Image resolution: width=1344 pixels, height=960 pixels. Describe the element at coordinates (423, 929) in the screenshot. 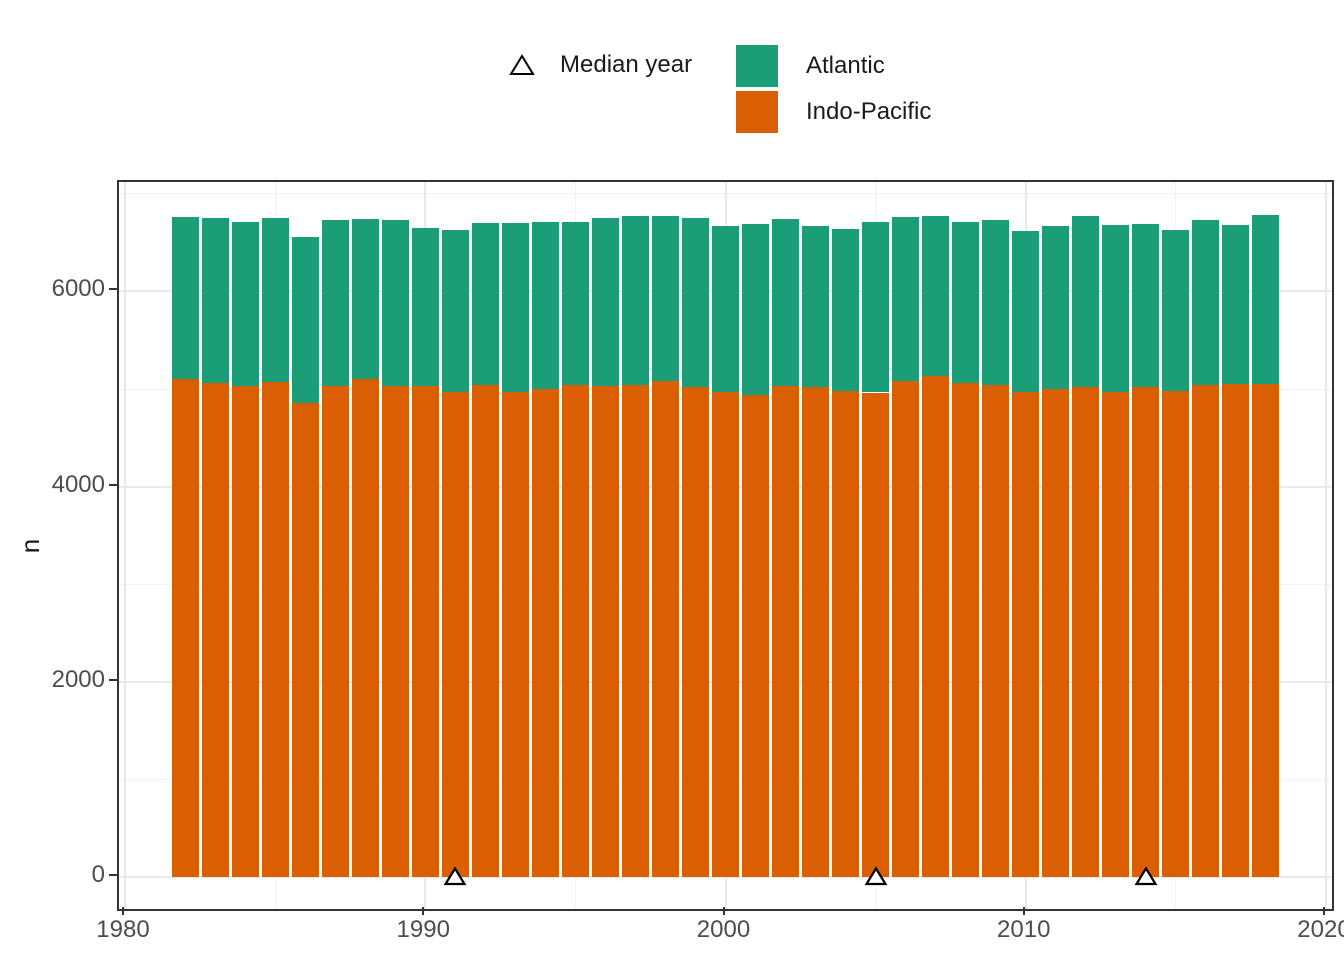

I see `x-tick-label-1990: 1990` at that location.